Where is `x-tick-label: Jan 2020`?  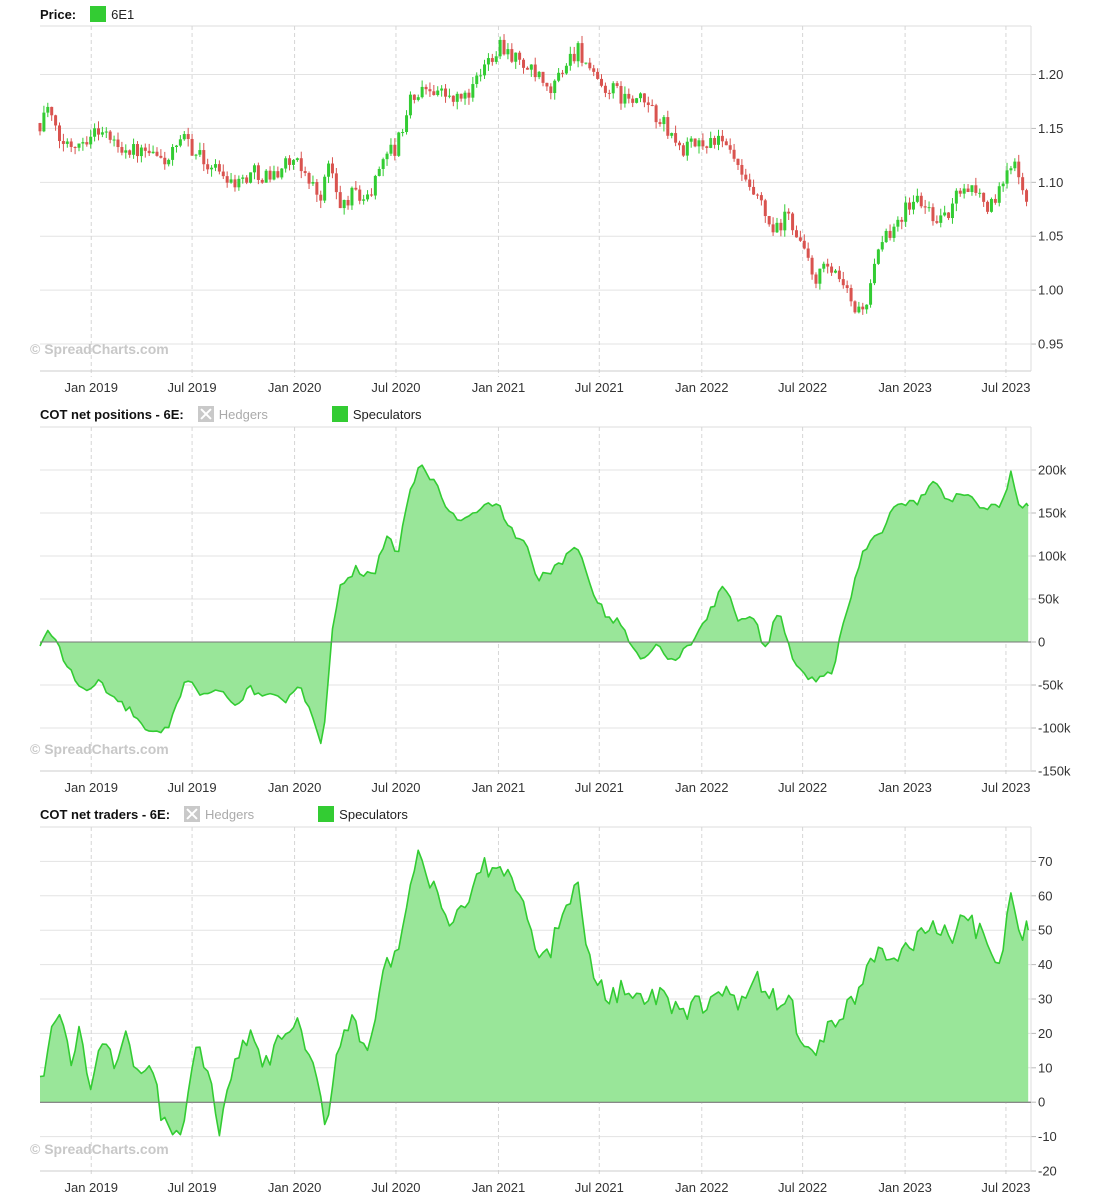
x-tick-label: Jan 2020 is located at coordinates (295, 387).